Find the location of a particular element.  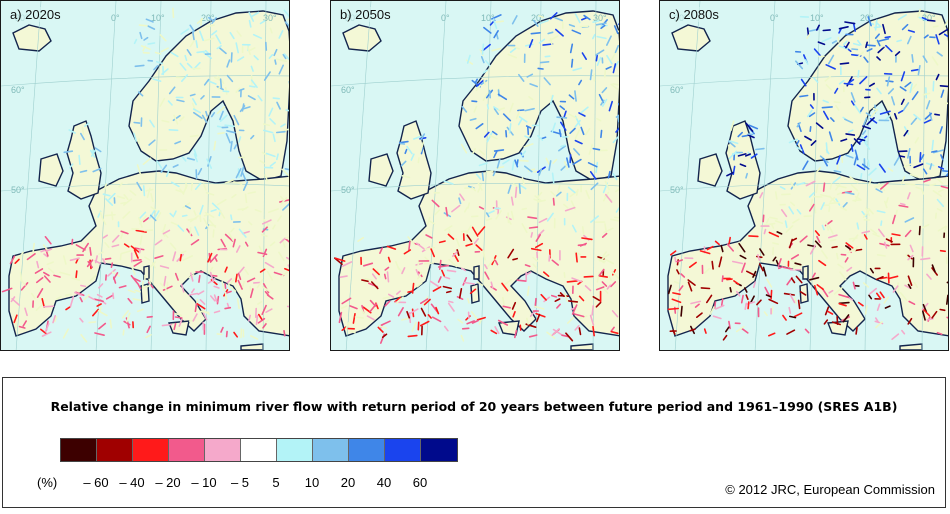

graticule-meridian is located at coordinates (815, 175).